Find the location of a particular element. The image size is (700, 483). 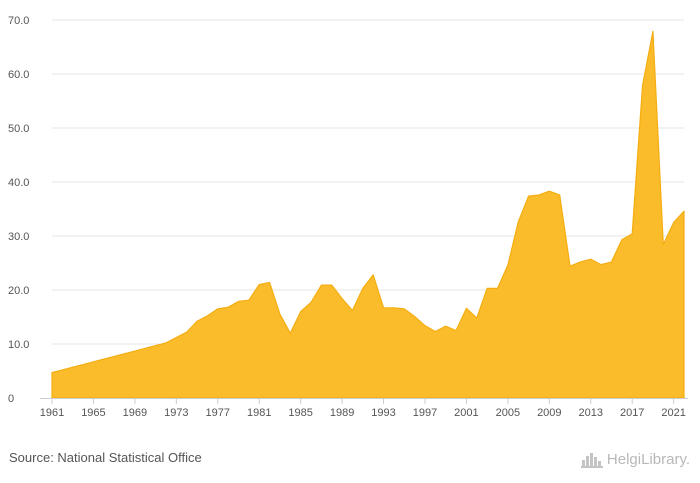

brand-logo: HelgiLibrary. is located at coordinates (635, 459).